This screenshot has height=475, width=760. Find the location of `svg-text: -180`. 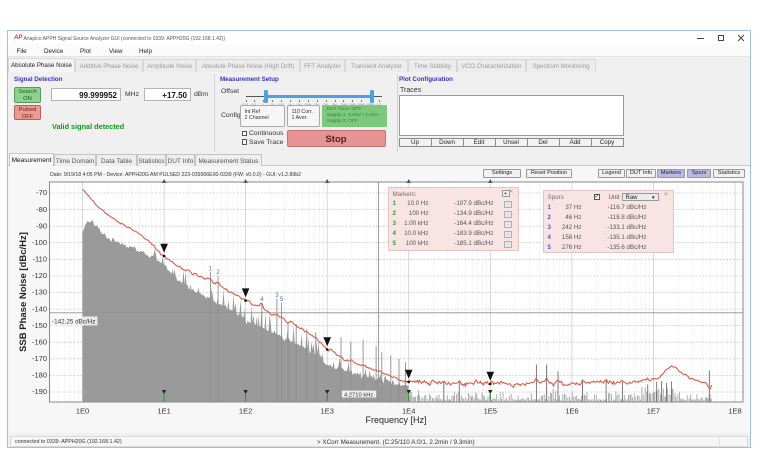

svg-text: -180 is located at coordinates (39, 375).